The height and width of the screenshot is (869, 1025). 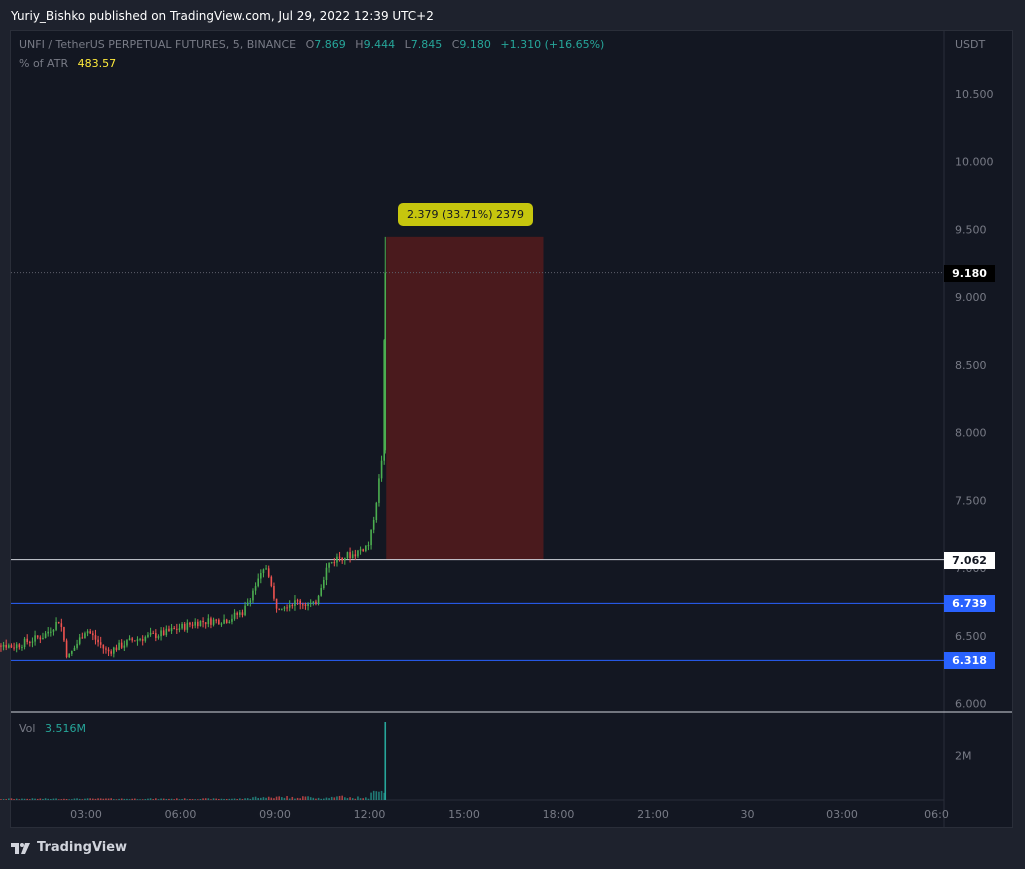 I want to click on high-label: H, so click(x=359, y=44).